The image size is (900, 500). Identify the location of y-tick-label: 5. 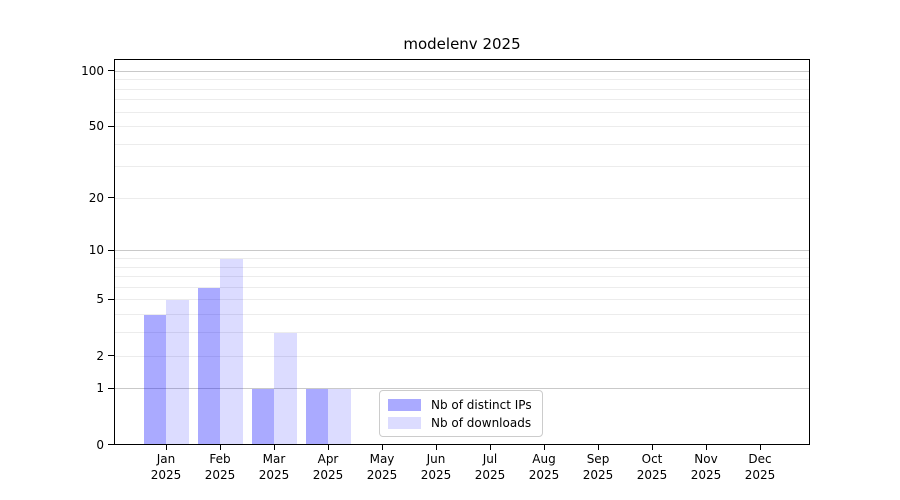
(100, 299).